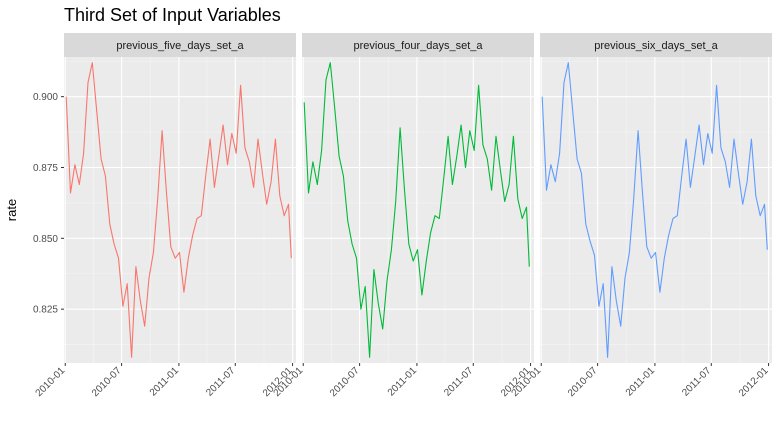 Image resolution: width=777 pixels, height=437 pixels. What do you see at coordinates (11, 210) in the screenshot?
I see `y-axis-title: rate` at bounding box center [11, 210].